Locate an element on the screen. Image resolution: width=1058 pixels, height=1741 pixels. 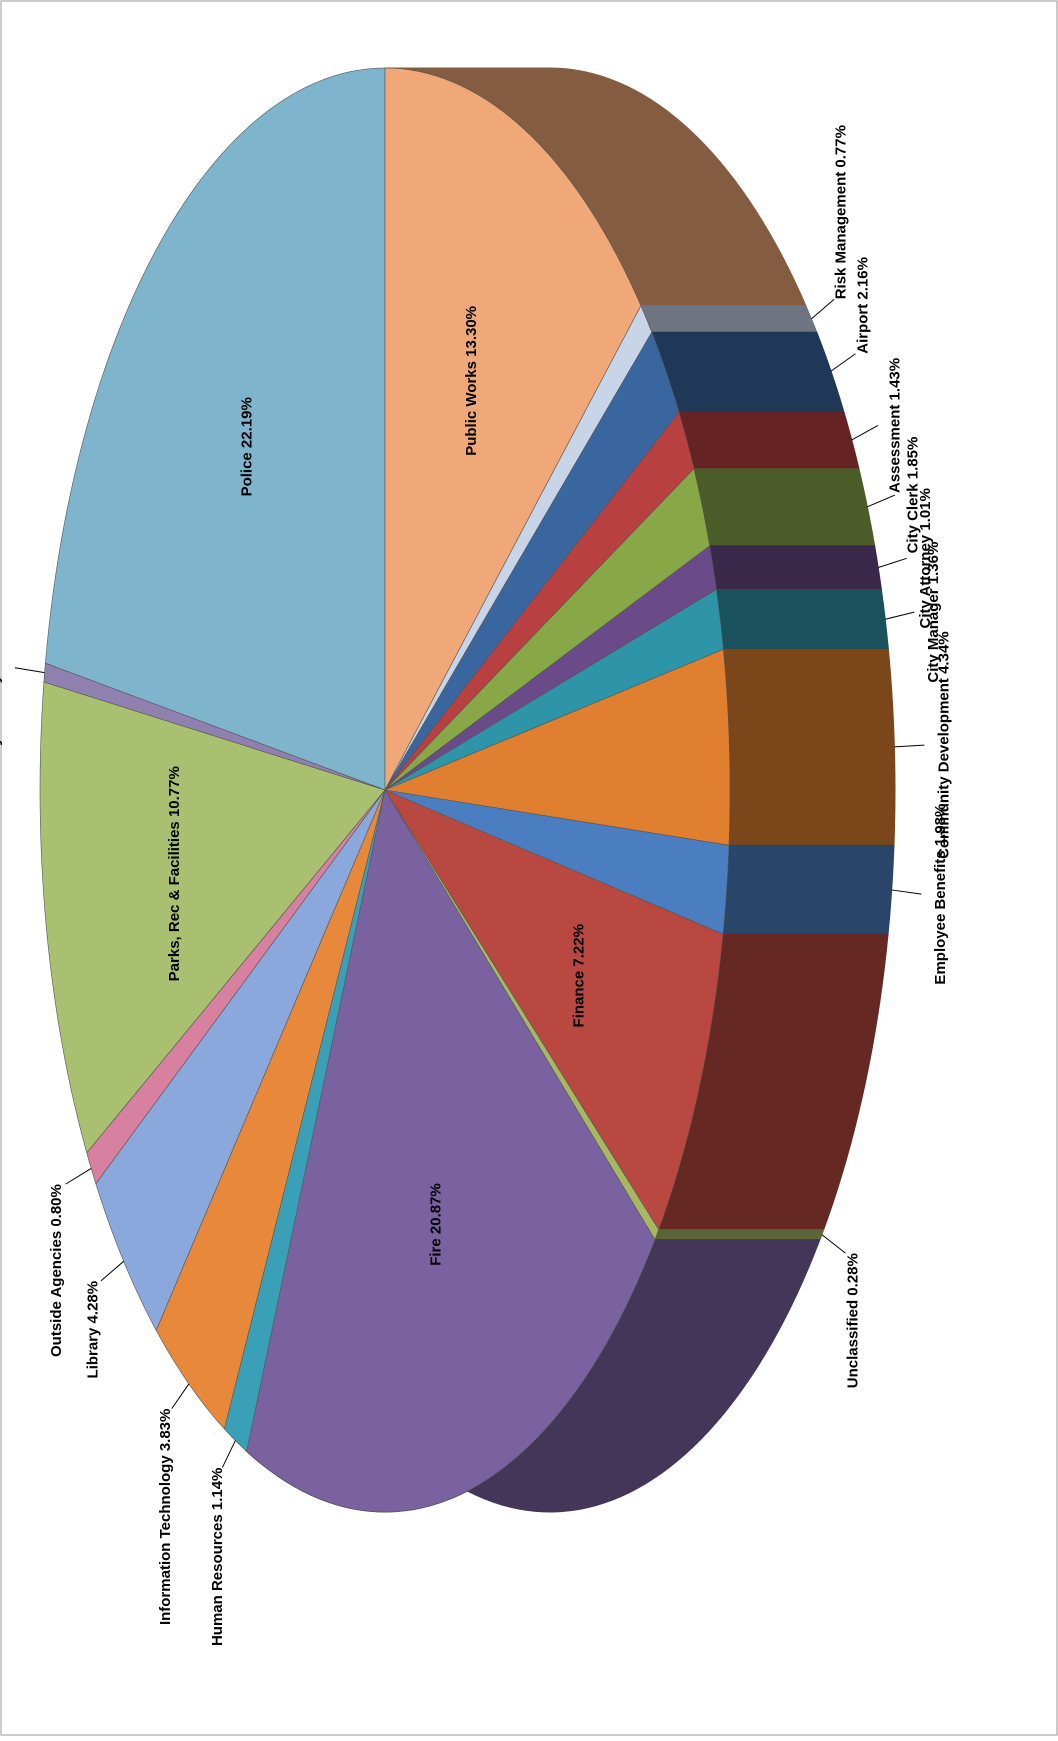
category-name: Information Technology is located at coordinates (165, 1540).